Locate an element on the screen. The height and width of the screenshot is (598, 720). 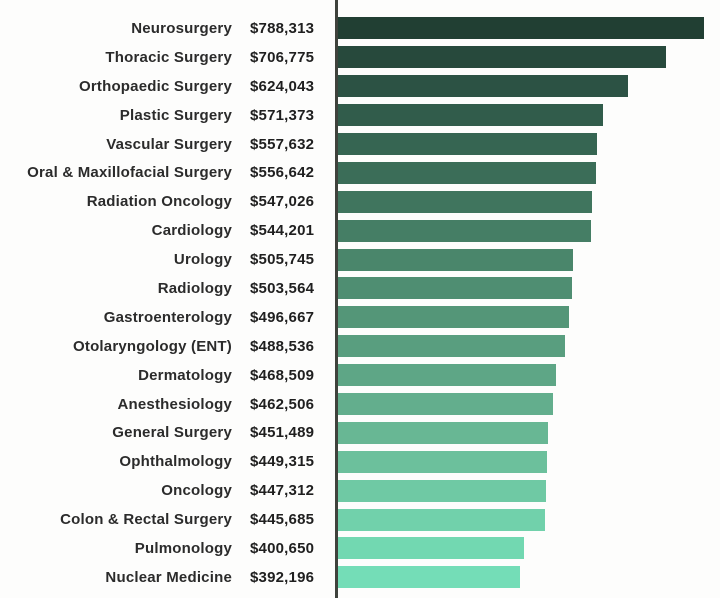
specialty-label: Thoracic Surgery is located at coordinates (168, 57).